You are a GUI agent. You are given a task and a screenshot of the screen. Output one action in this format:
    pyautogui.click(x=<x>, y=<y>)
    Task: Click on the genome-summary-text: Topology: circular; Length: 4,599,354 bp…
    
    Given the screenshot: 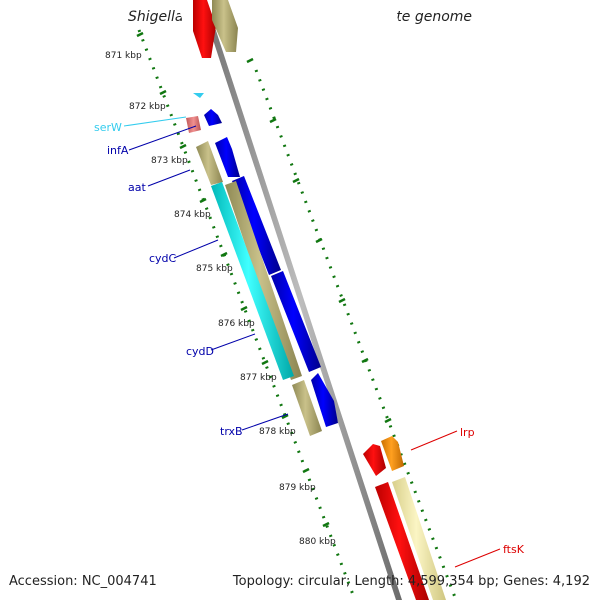 What is the action you would take?
    pyautogui.click(x=411, y=581)
    